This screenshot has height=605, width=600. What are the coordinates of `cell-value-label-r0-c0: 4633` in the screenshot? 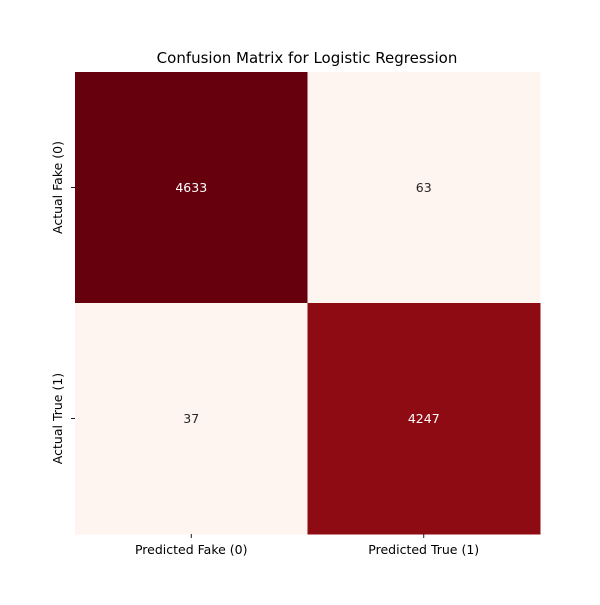 It's located at (191, 187).